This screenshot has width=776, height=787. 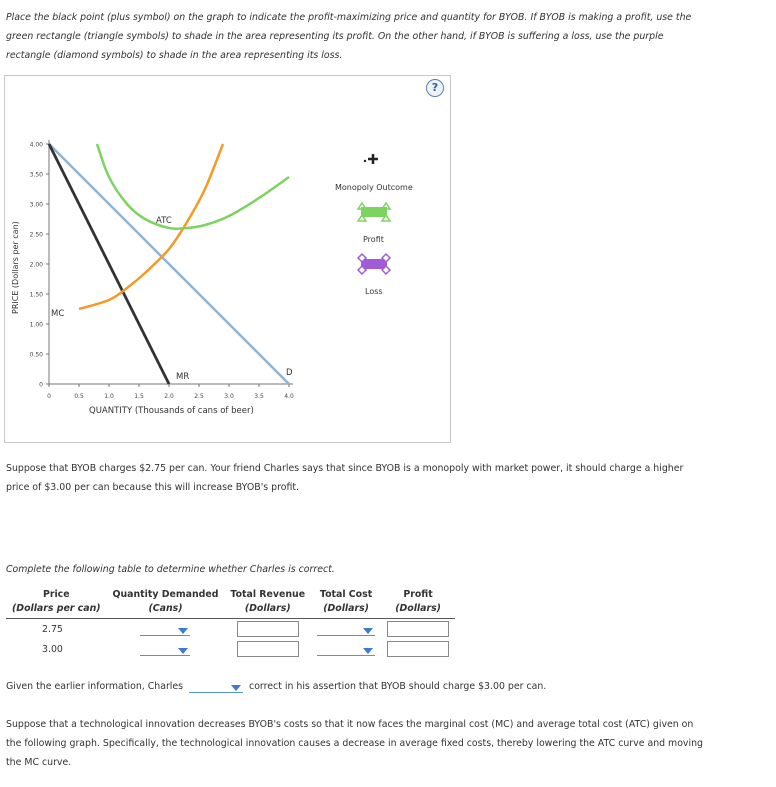 I want to click on y-tick-label: 1.50, so click(x=37, y=295).